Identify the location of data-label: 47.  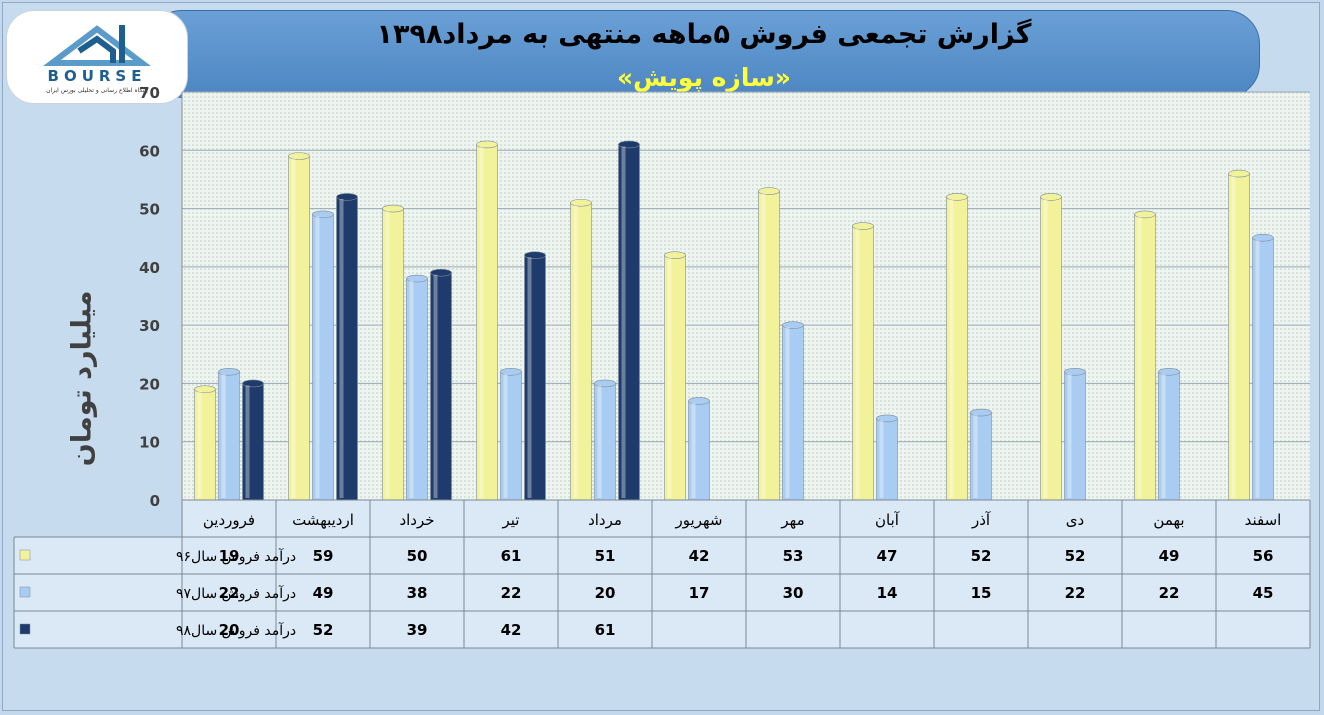
(887, 556).